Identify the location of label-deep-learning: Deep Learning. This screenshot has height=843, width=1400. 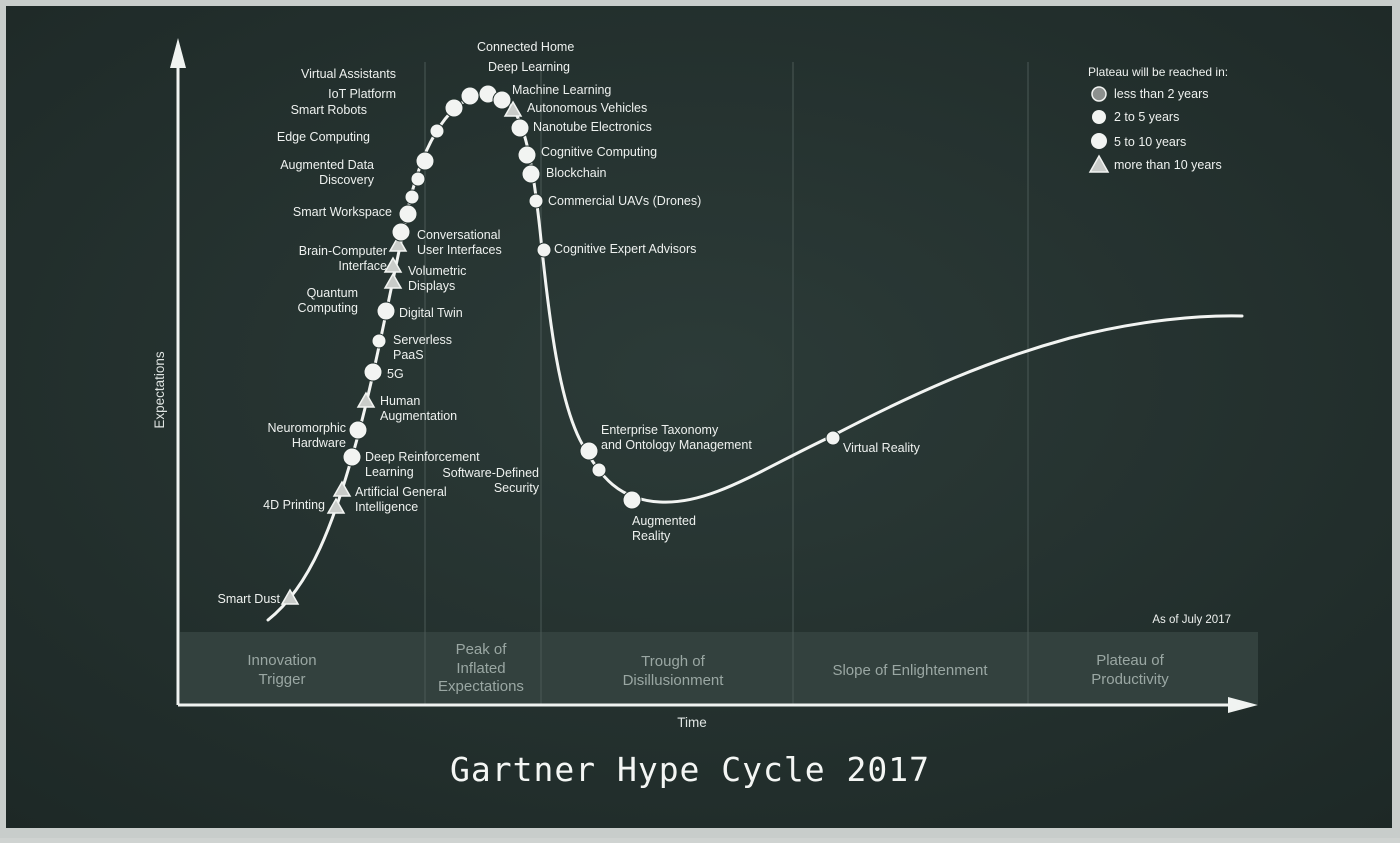
(529, 67).